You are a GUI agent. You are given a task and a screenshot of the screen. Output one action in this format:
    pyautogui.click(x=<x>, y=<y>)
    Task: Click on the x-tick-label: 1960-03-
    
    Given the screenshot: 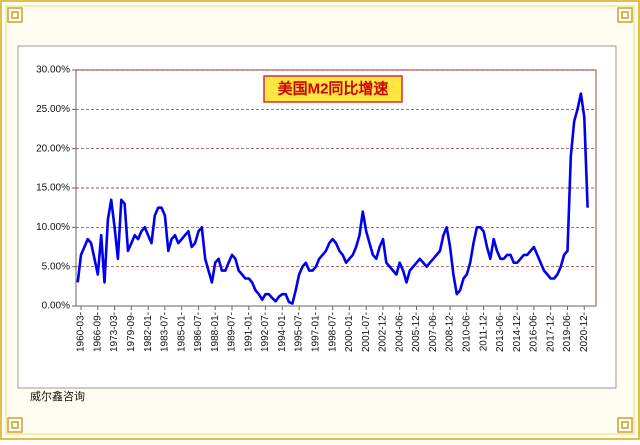 What is the action you would take?
    pyautogui.click(x=81, y=332)
    